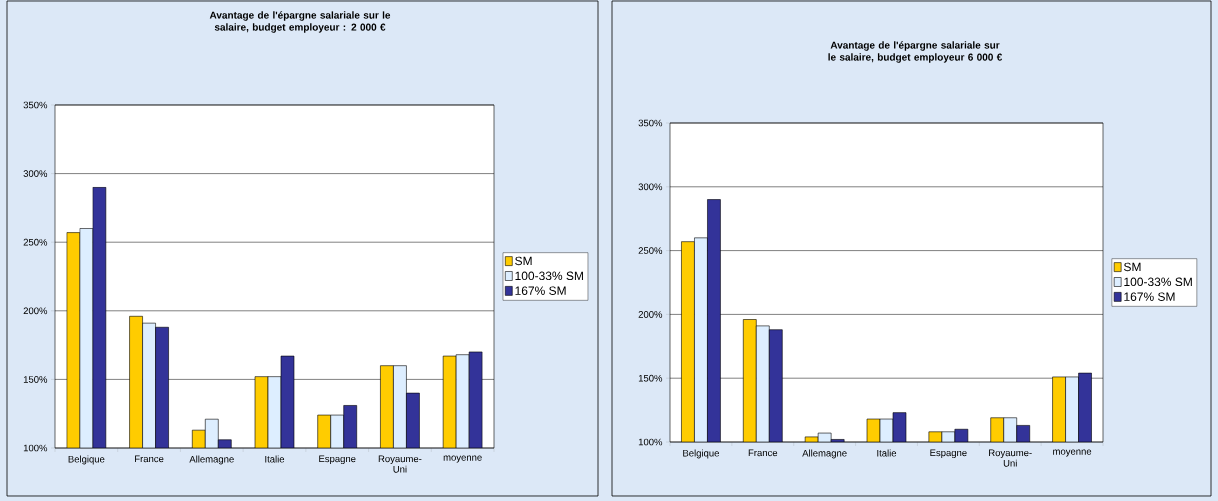 This screenshot has height=501, width=1218. I want to click on chart-title: Avantage de l'épargne salariale sur le salaire, budget employeur 6 000 €, so click(915, 52).